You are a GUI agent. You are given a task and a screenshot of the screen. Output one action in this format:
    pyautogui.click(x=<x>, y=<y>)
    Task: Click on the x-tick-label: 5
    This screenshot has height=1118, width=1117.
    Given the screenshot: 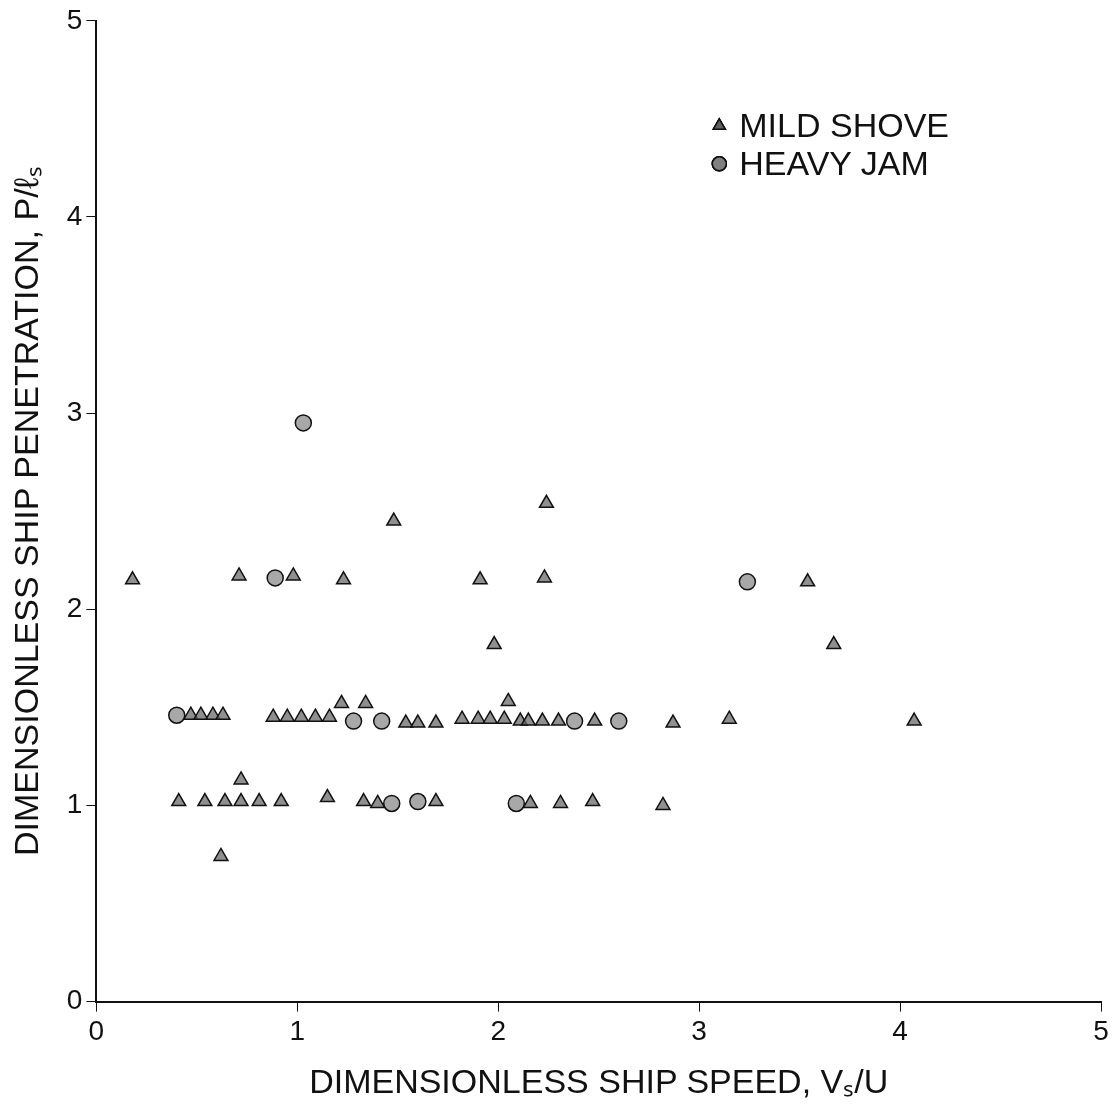 What is the action you would take?
    pyautogui.click(x=1101, y=1031)
    